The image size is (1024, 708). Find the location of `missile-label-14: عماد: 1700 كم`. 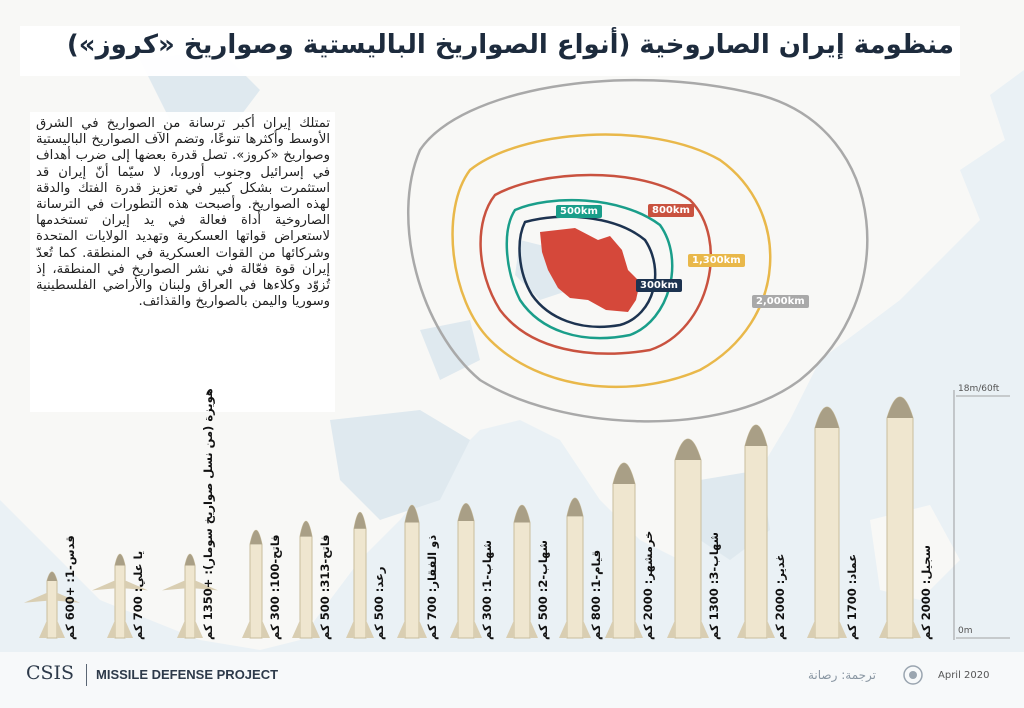

missile-label-14: عماد: 1700 كم is located at coordinates (852, 596).